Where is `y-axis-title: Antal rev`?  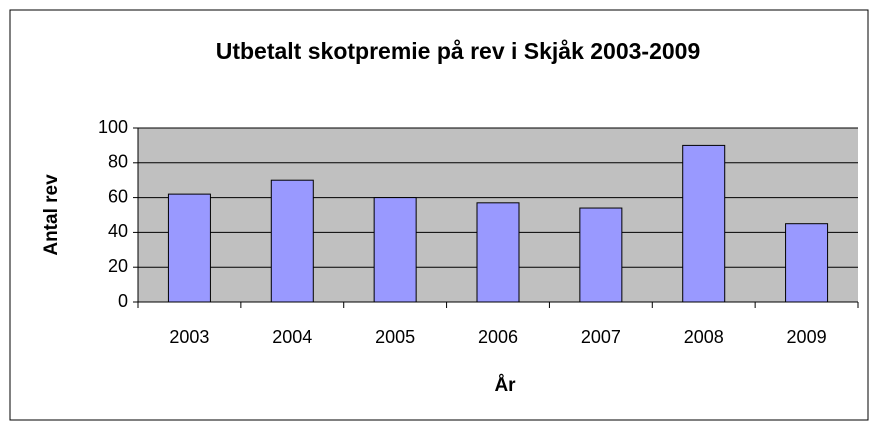
y-axis-title: Antal rev is located at coordinates (51, 215).